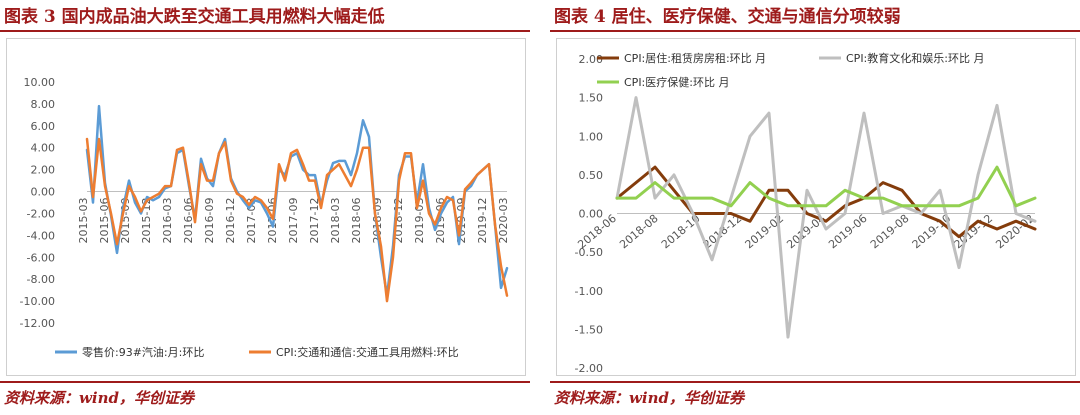 Image resolution: width=1080 pixels, height=415 pixels. What do you see at coordinates (143, 352) in the screenshot?
I see `legend-label: 零售价:93#汽油:月:环比` at bounding box center [143, 352].